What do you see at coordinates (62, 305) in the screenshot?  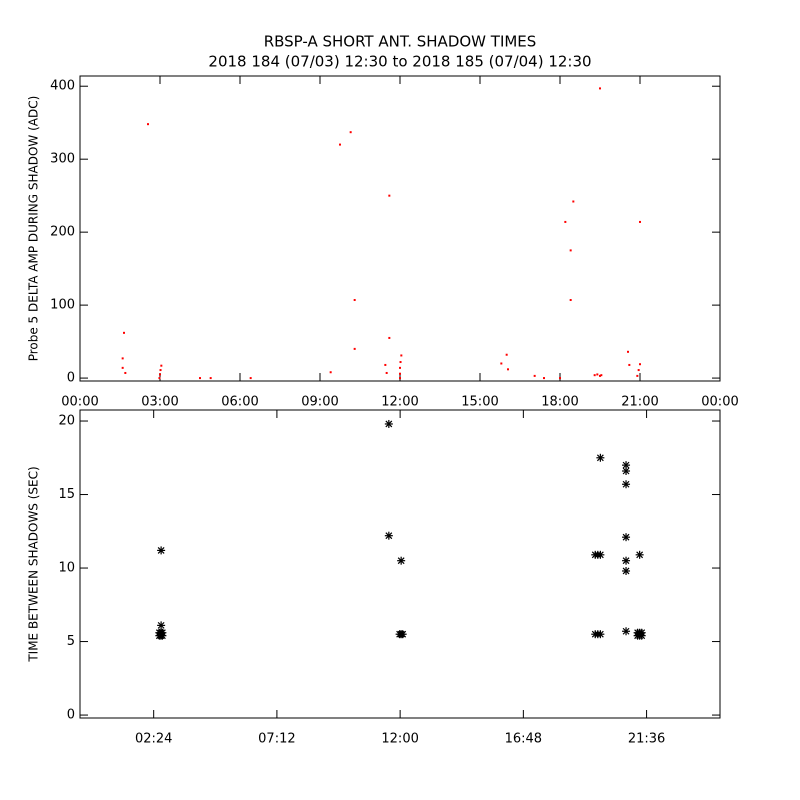 I see `y-tick-label: 100` at bounding box center [62, 305].